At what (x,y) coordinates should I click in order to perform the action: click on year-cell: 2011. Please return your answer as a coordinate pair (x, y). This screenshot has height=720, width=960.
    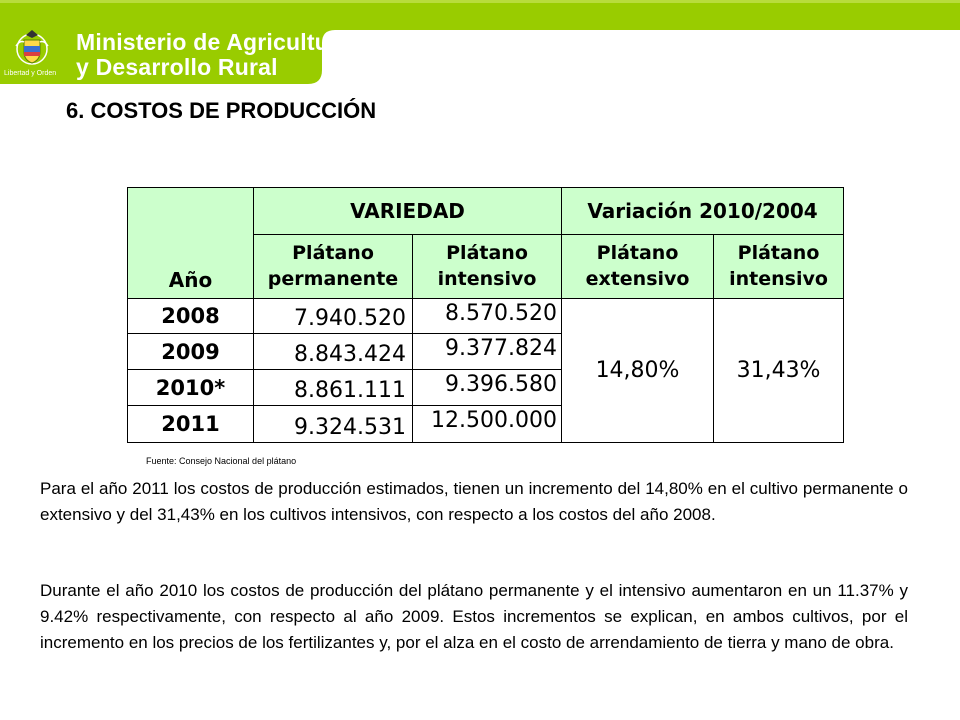
    Looking at the image, I should click on (190, 424).